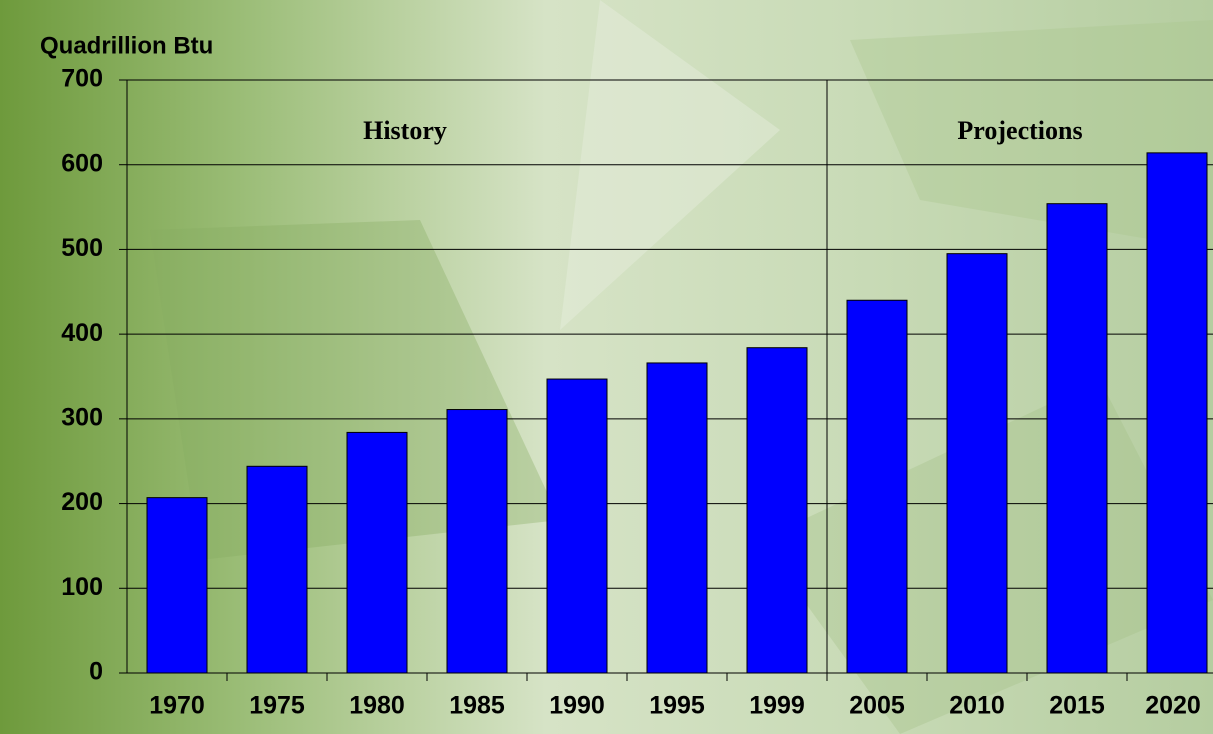 The height and width of the screenshot is (734, 1213). I want to click on x-tick-label: 2020, so click(1173, 706).